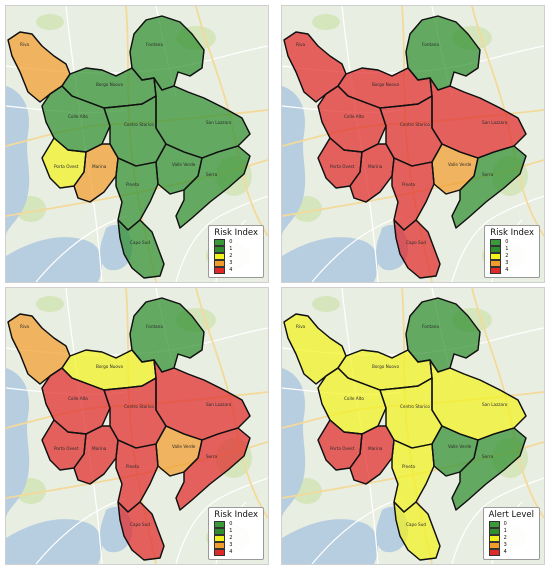 The height and width of the screenshot is (567, 550). I want to click on district-label: Riva, so click(301, 44).